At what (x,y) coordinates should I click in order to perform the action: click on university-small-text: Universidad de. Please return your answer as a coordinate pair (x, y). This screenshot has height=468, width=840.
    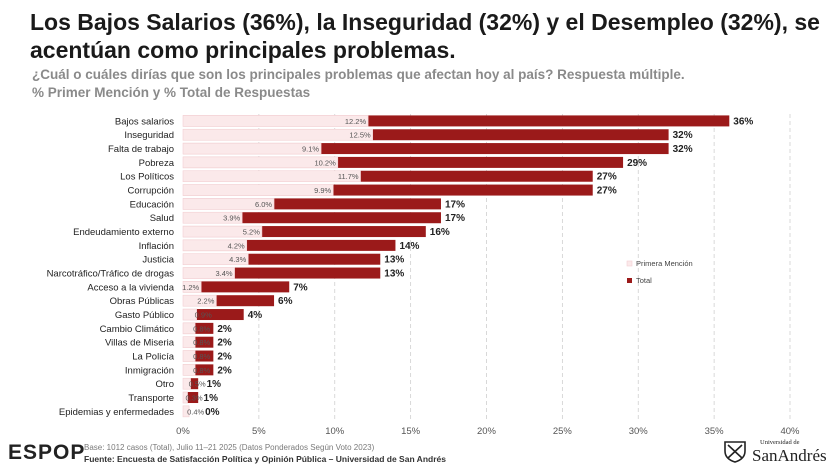
    Looking at the image, I should click on (780, 442).